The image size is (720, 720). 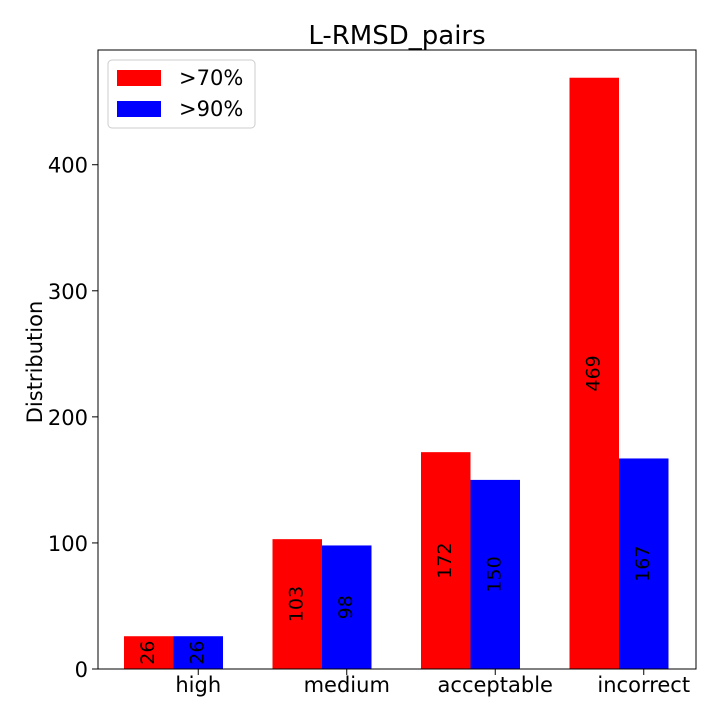 I want to click on data-label-medium-series-1: 103, so click(x=296, y=604).